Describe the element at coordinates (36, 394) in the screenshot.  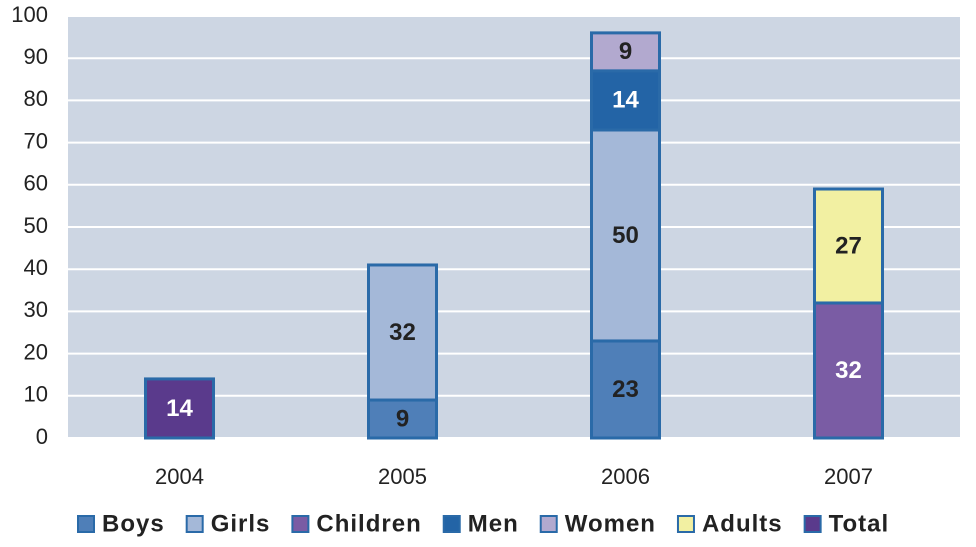
I see `y-tick-label: 10` at that location.